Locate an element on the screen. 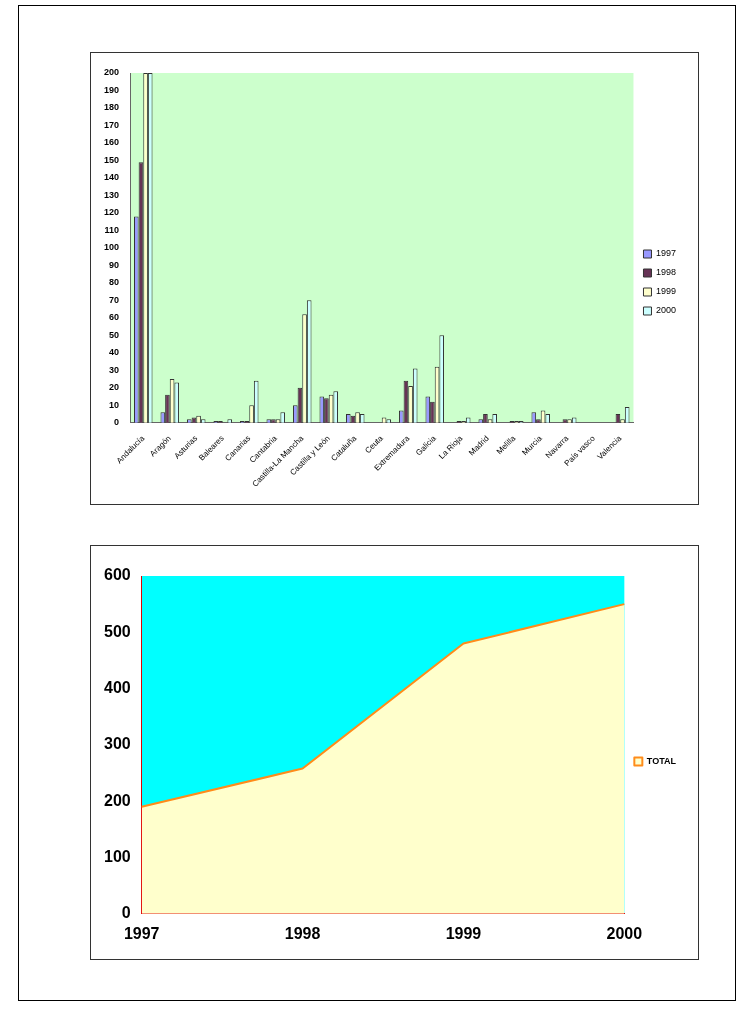  y-tick-label: 500 is located at coordinates (117, 631).